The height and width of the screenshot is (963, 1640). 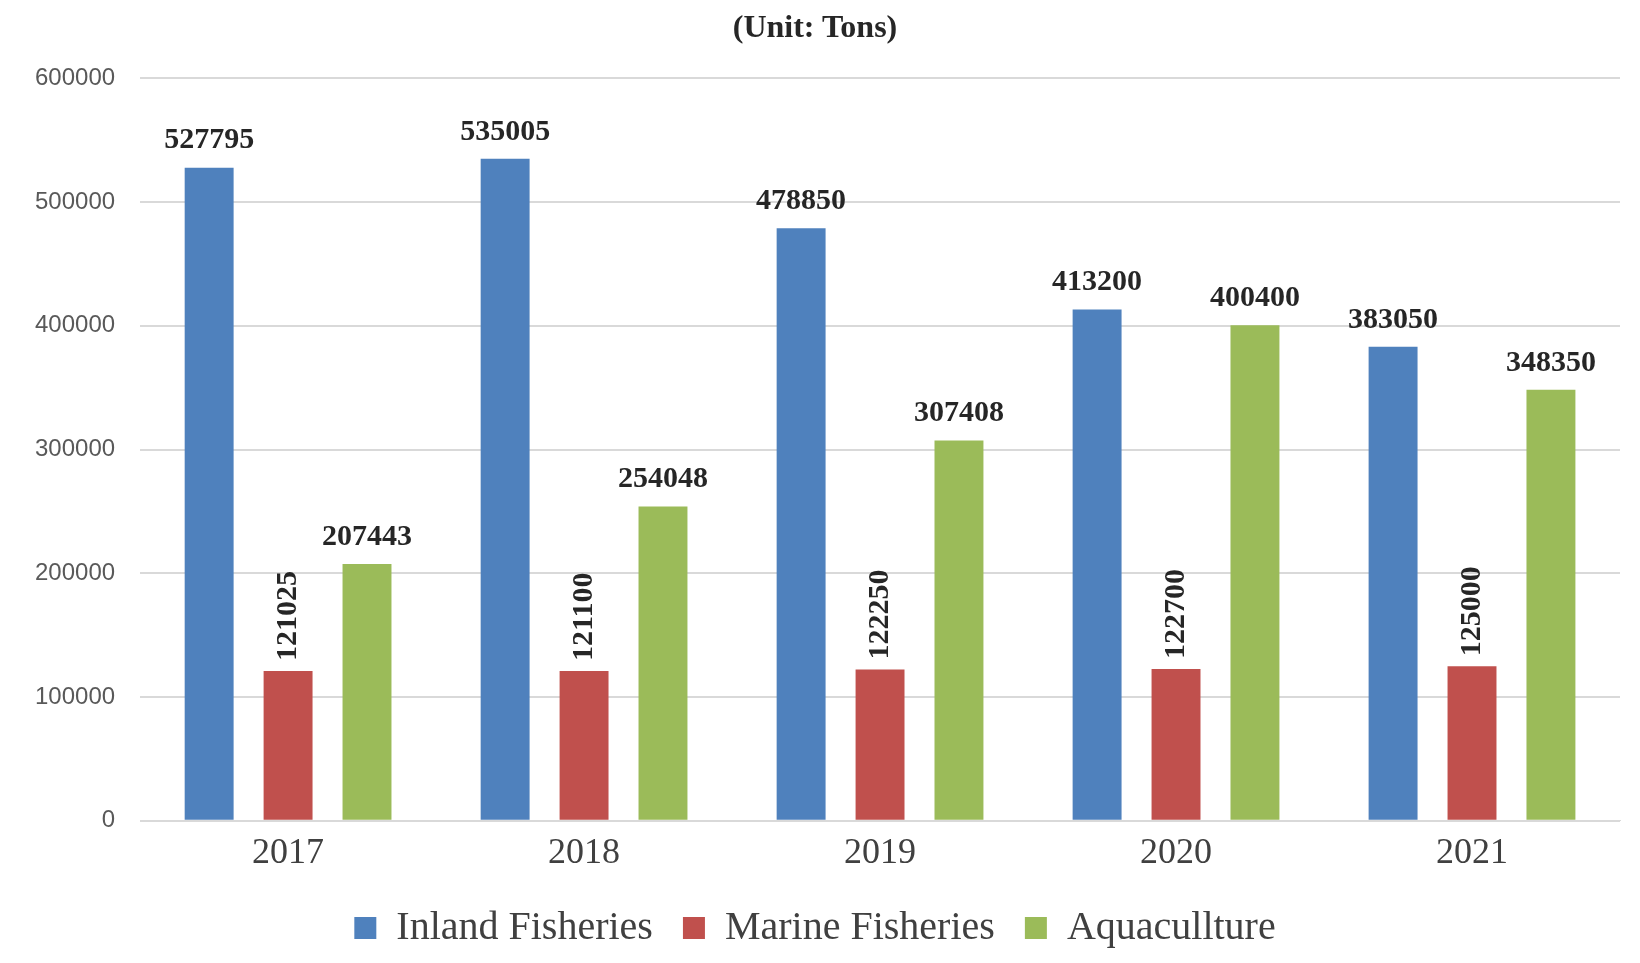 What do you see at coordinates (1550, 360) in the screenshot?
I see `data-label: 348350` at bounding box center [1550, 360].